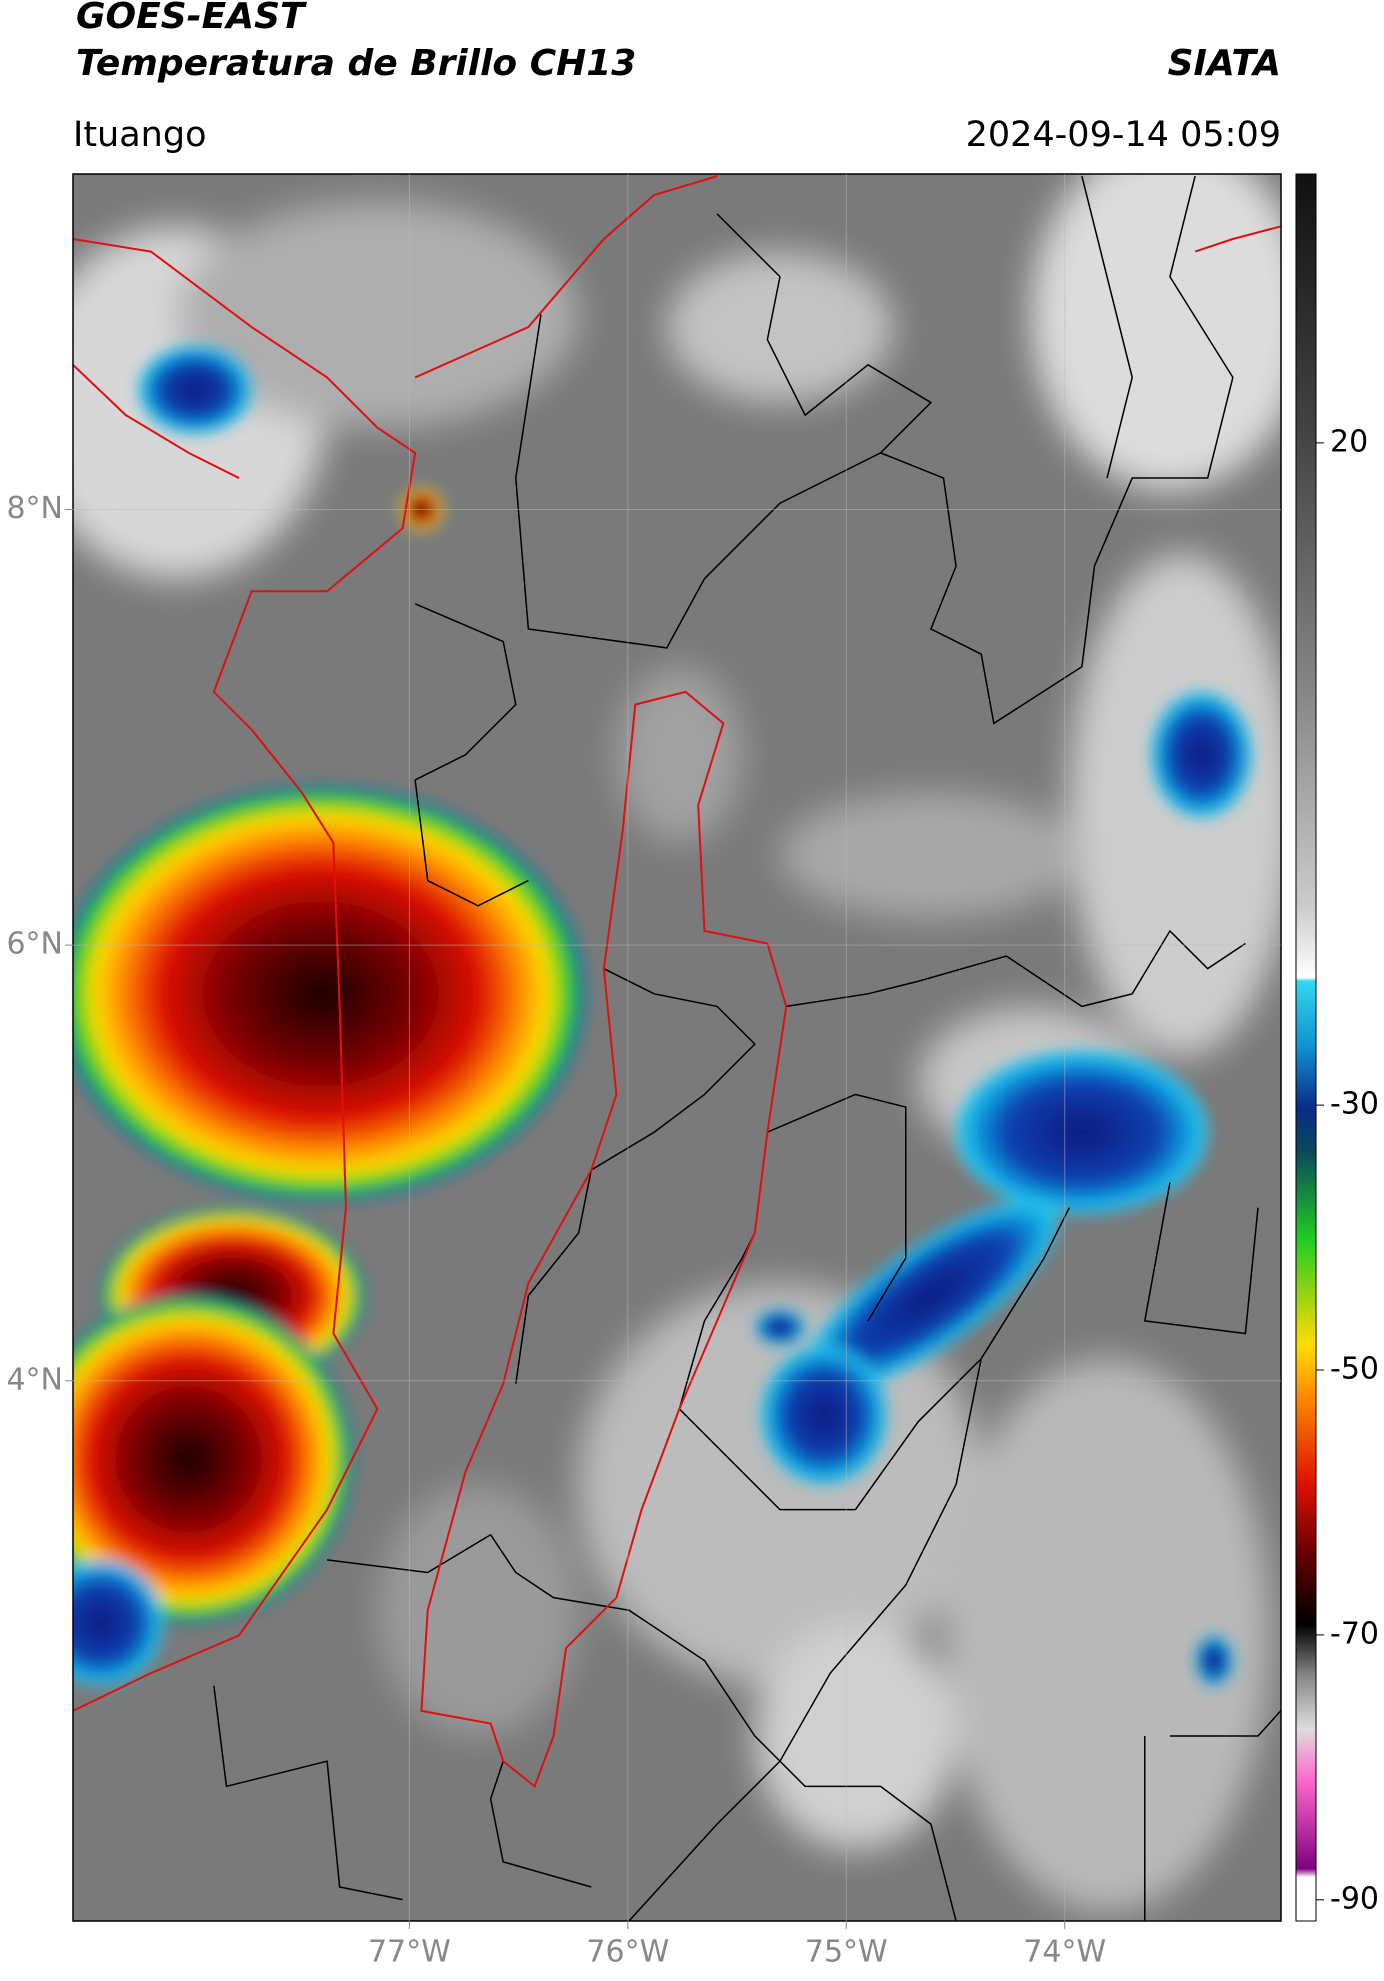 This screenshot has height=1981, width=1384. I want to click on source: SIATA, so click(1224, 63).